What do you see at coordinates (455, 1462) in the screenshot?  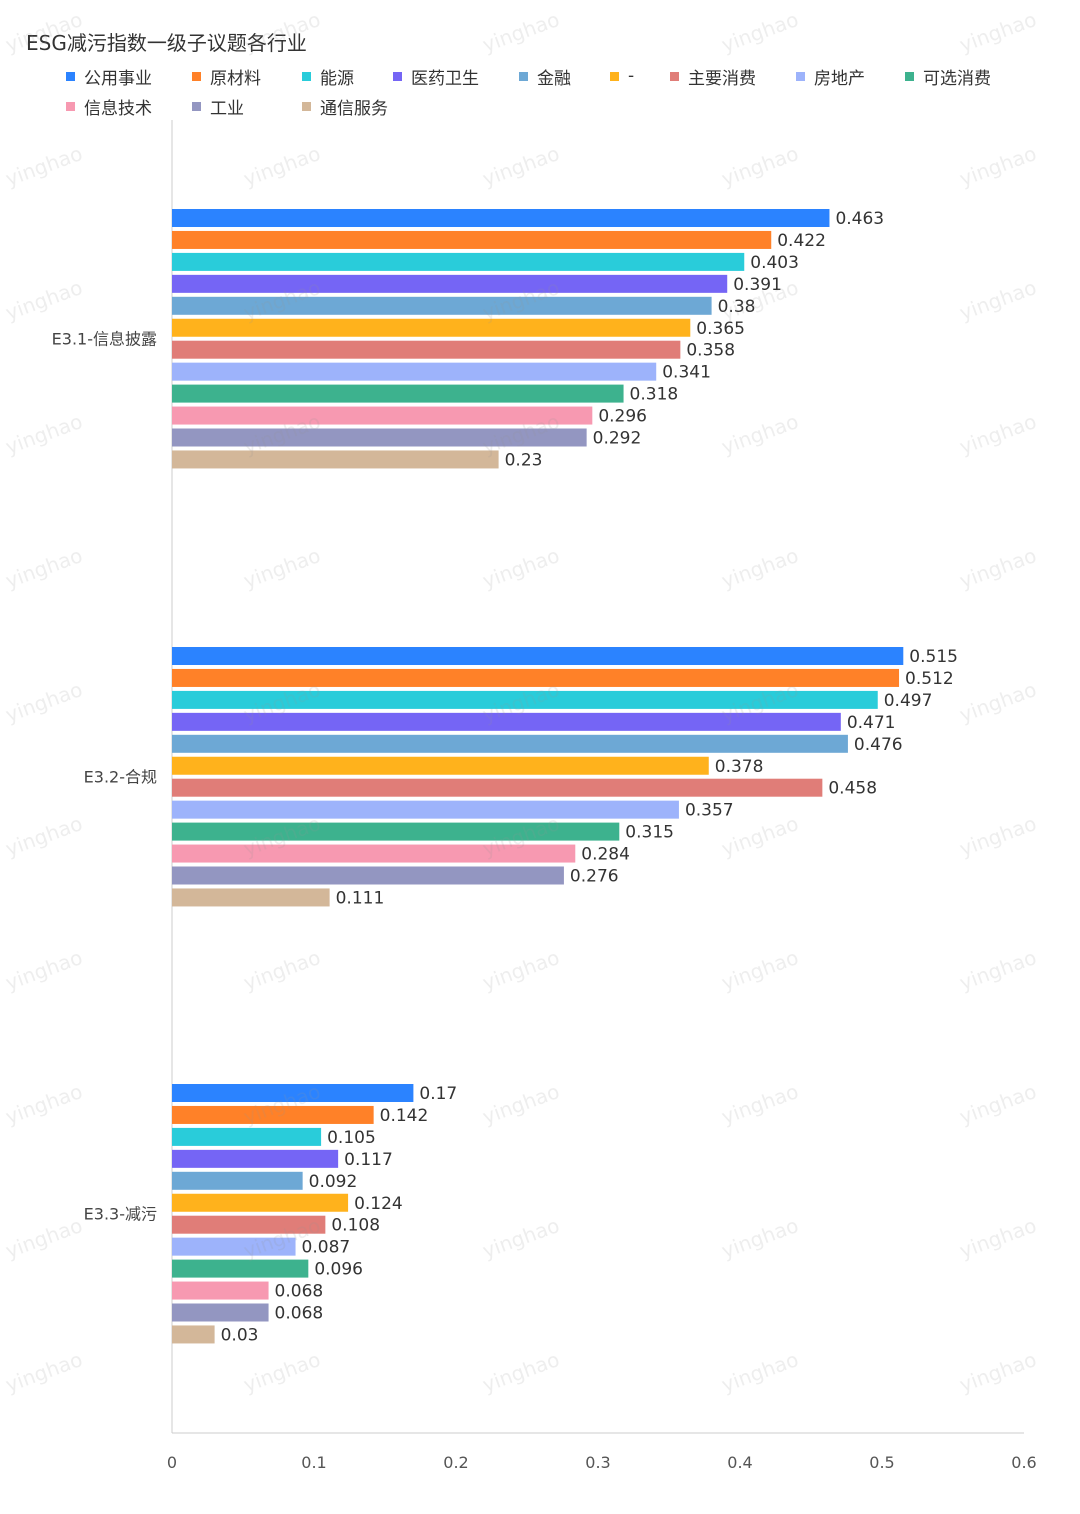 I see `x-tick-label: 0.2` at bounding box center [455, 1462].